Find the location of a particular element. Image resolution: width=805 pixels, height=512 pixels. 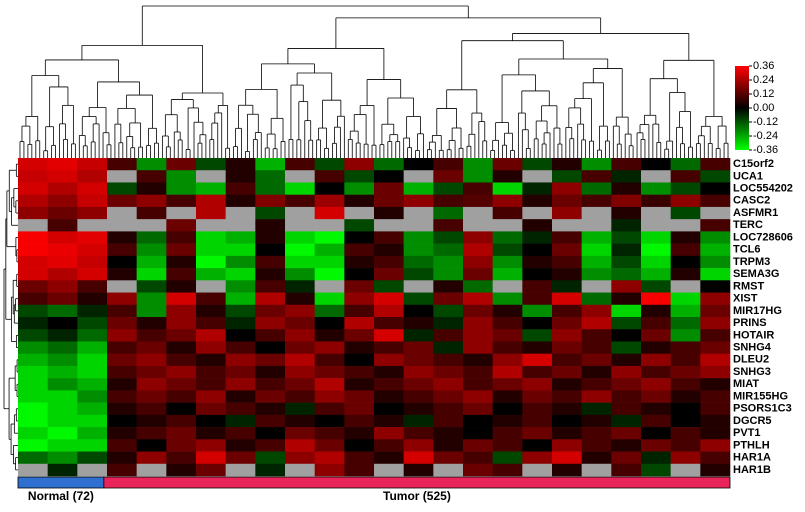

colorbar is located at coordinates (742, 108).